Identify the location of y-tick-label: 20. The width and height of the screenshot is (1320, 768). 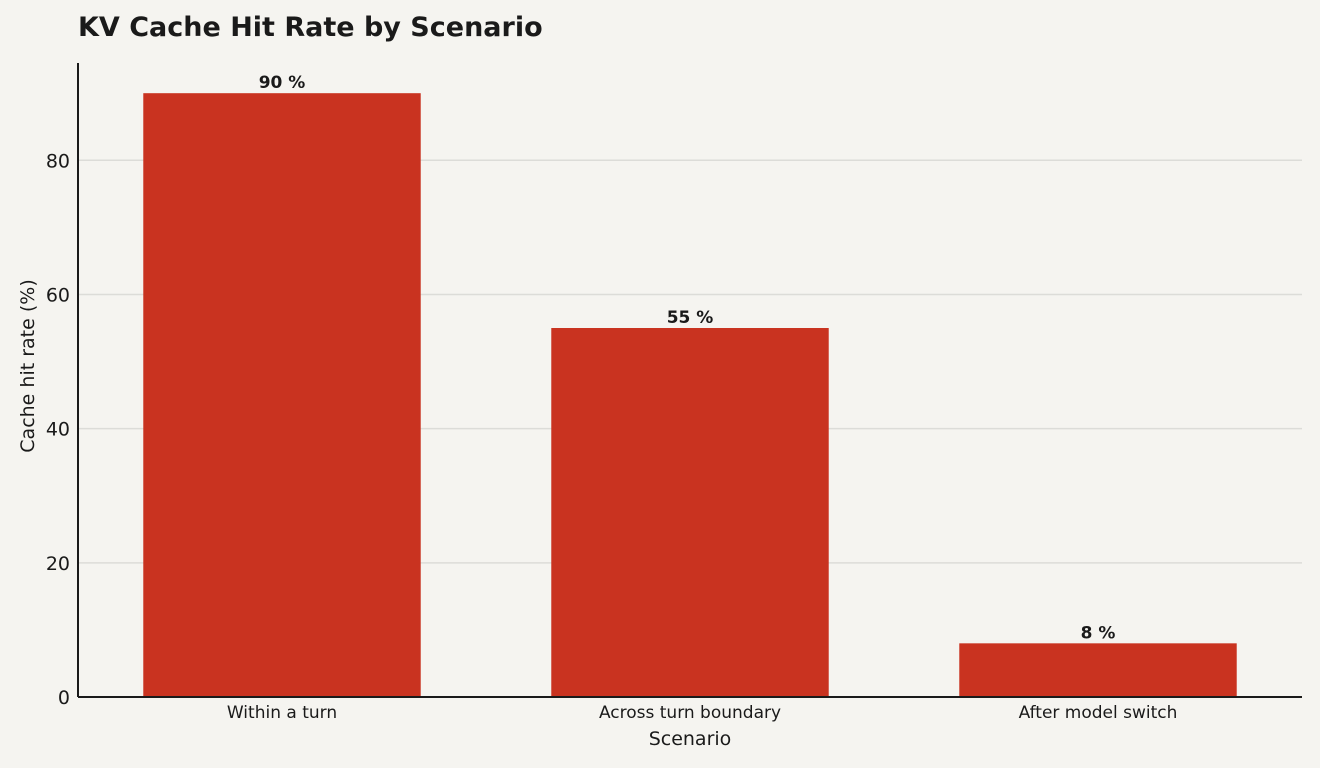
(58, 564).